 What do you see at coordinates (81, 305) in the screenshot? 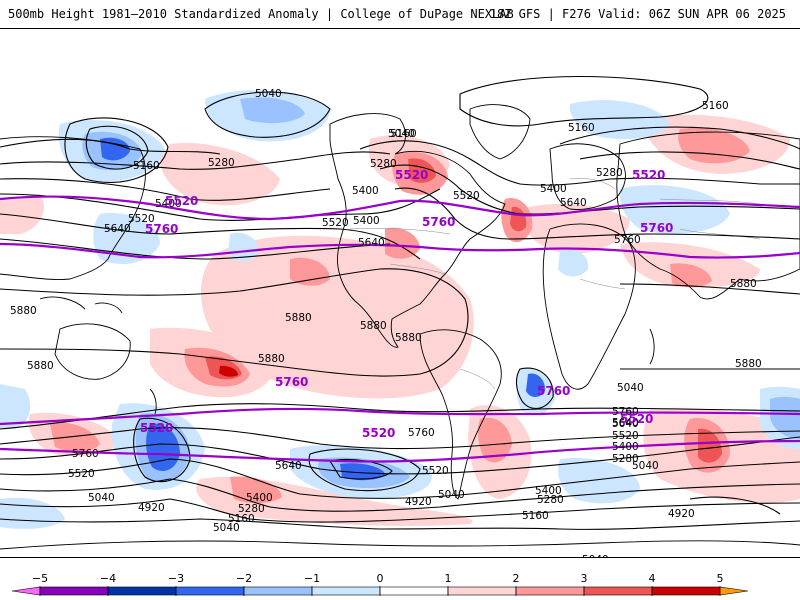
I see `coast-indonesia` at bounding box center [81, 305].